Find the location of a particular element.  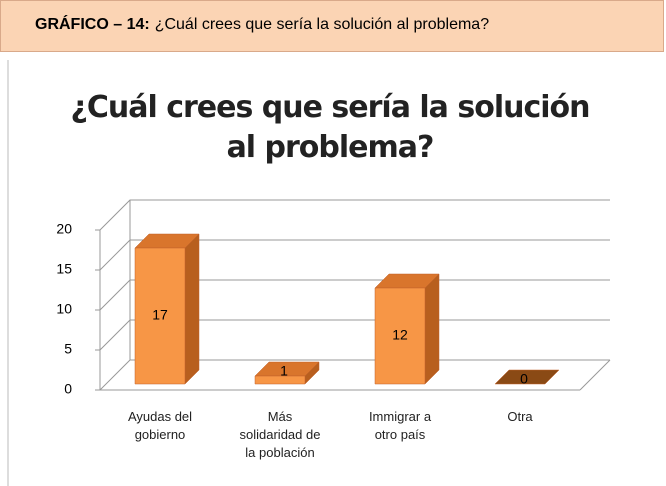

floor-line is located at coordinates (595, 375).